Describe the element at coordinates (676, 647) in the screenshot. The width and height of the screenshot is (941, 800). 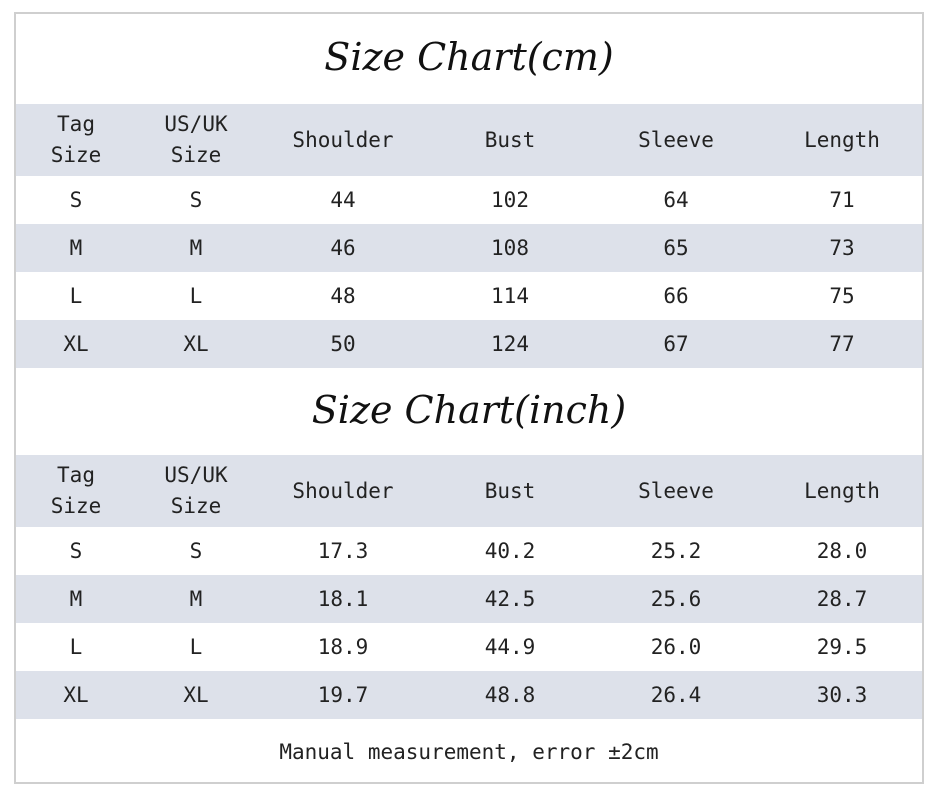
I see `inch-table-cell: 26.0` at that location.